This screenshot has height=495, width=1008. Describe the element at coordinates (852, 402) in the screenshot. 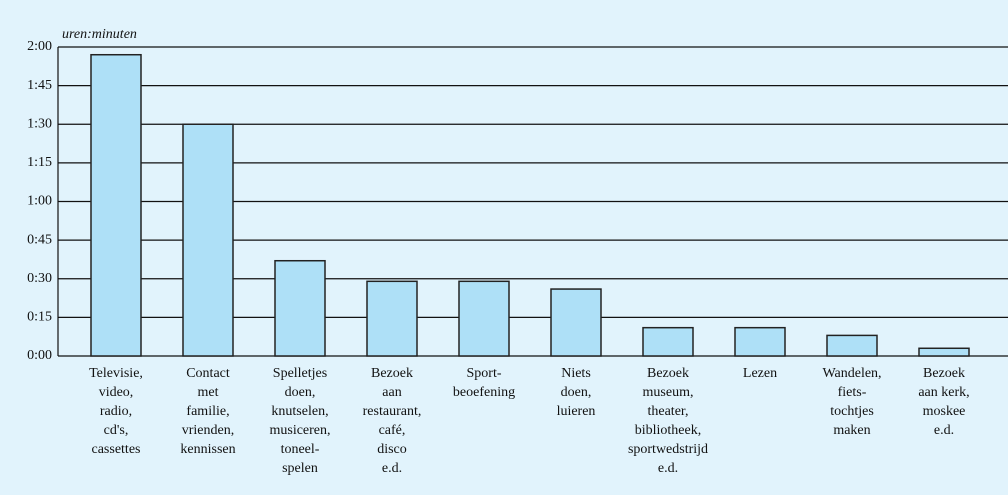

I see `x-tick-label: Wandelen, fiets- tochtjes maken` at that location.